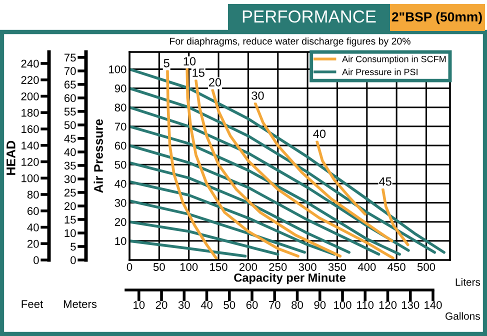 This screenshot has height=336, width=487. I want to click on y3-tick-label: 140, so click(30, 146).